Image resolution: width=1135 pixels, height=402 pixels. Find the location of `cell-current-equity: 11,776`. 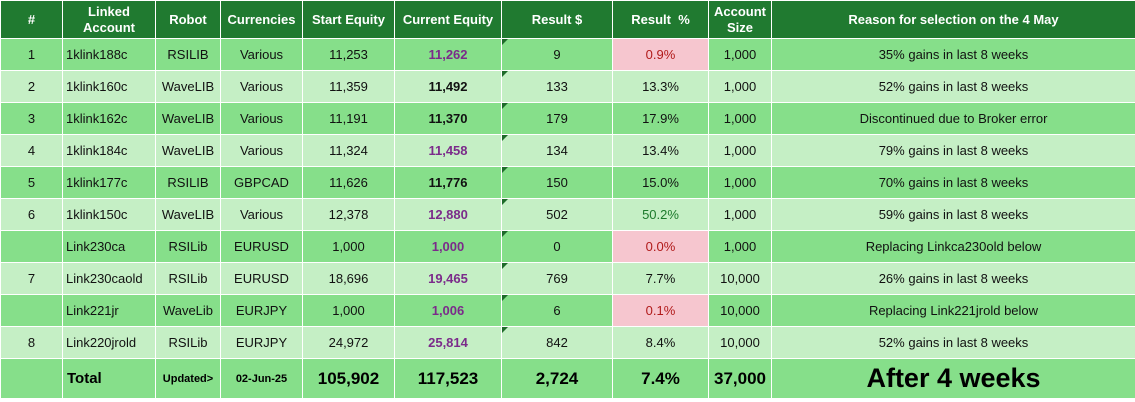

cell-current-equity: 11,776 is located at coordinates (448, 182).